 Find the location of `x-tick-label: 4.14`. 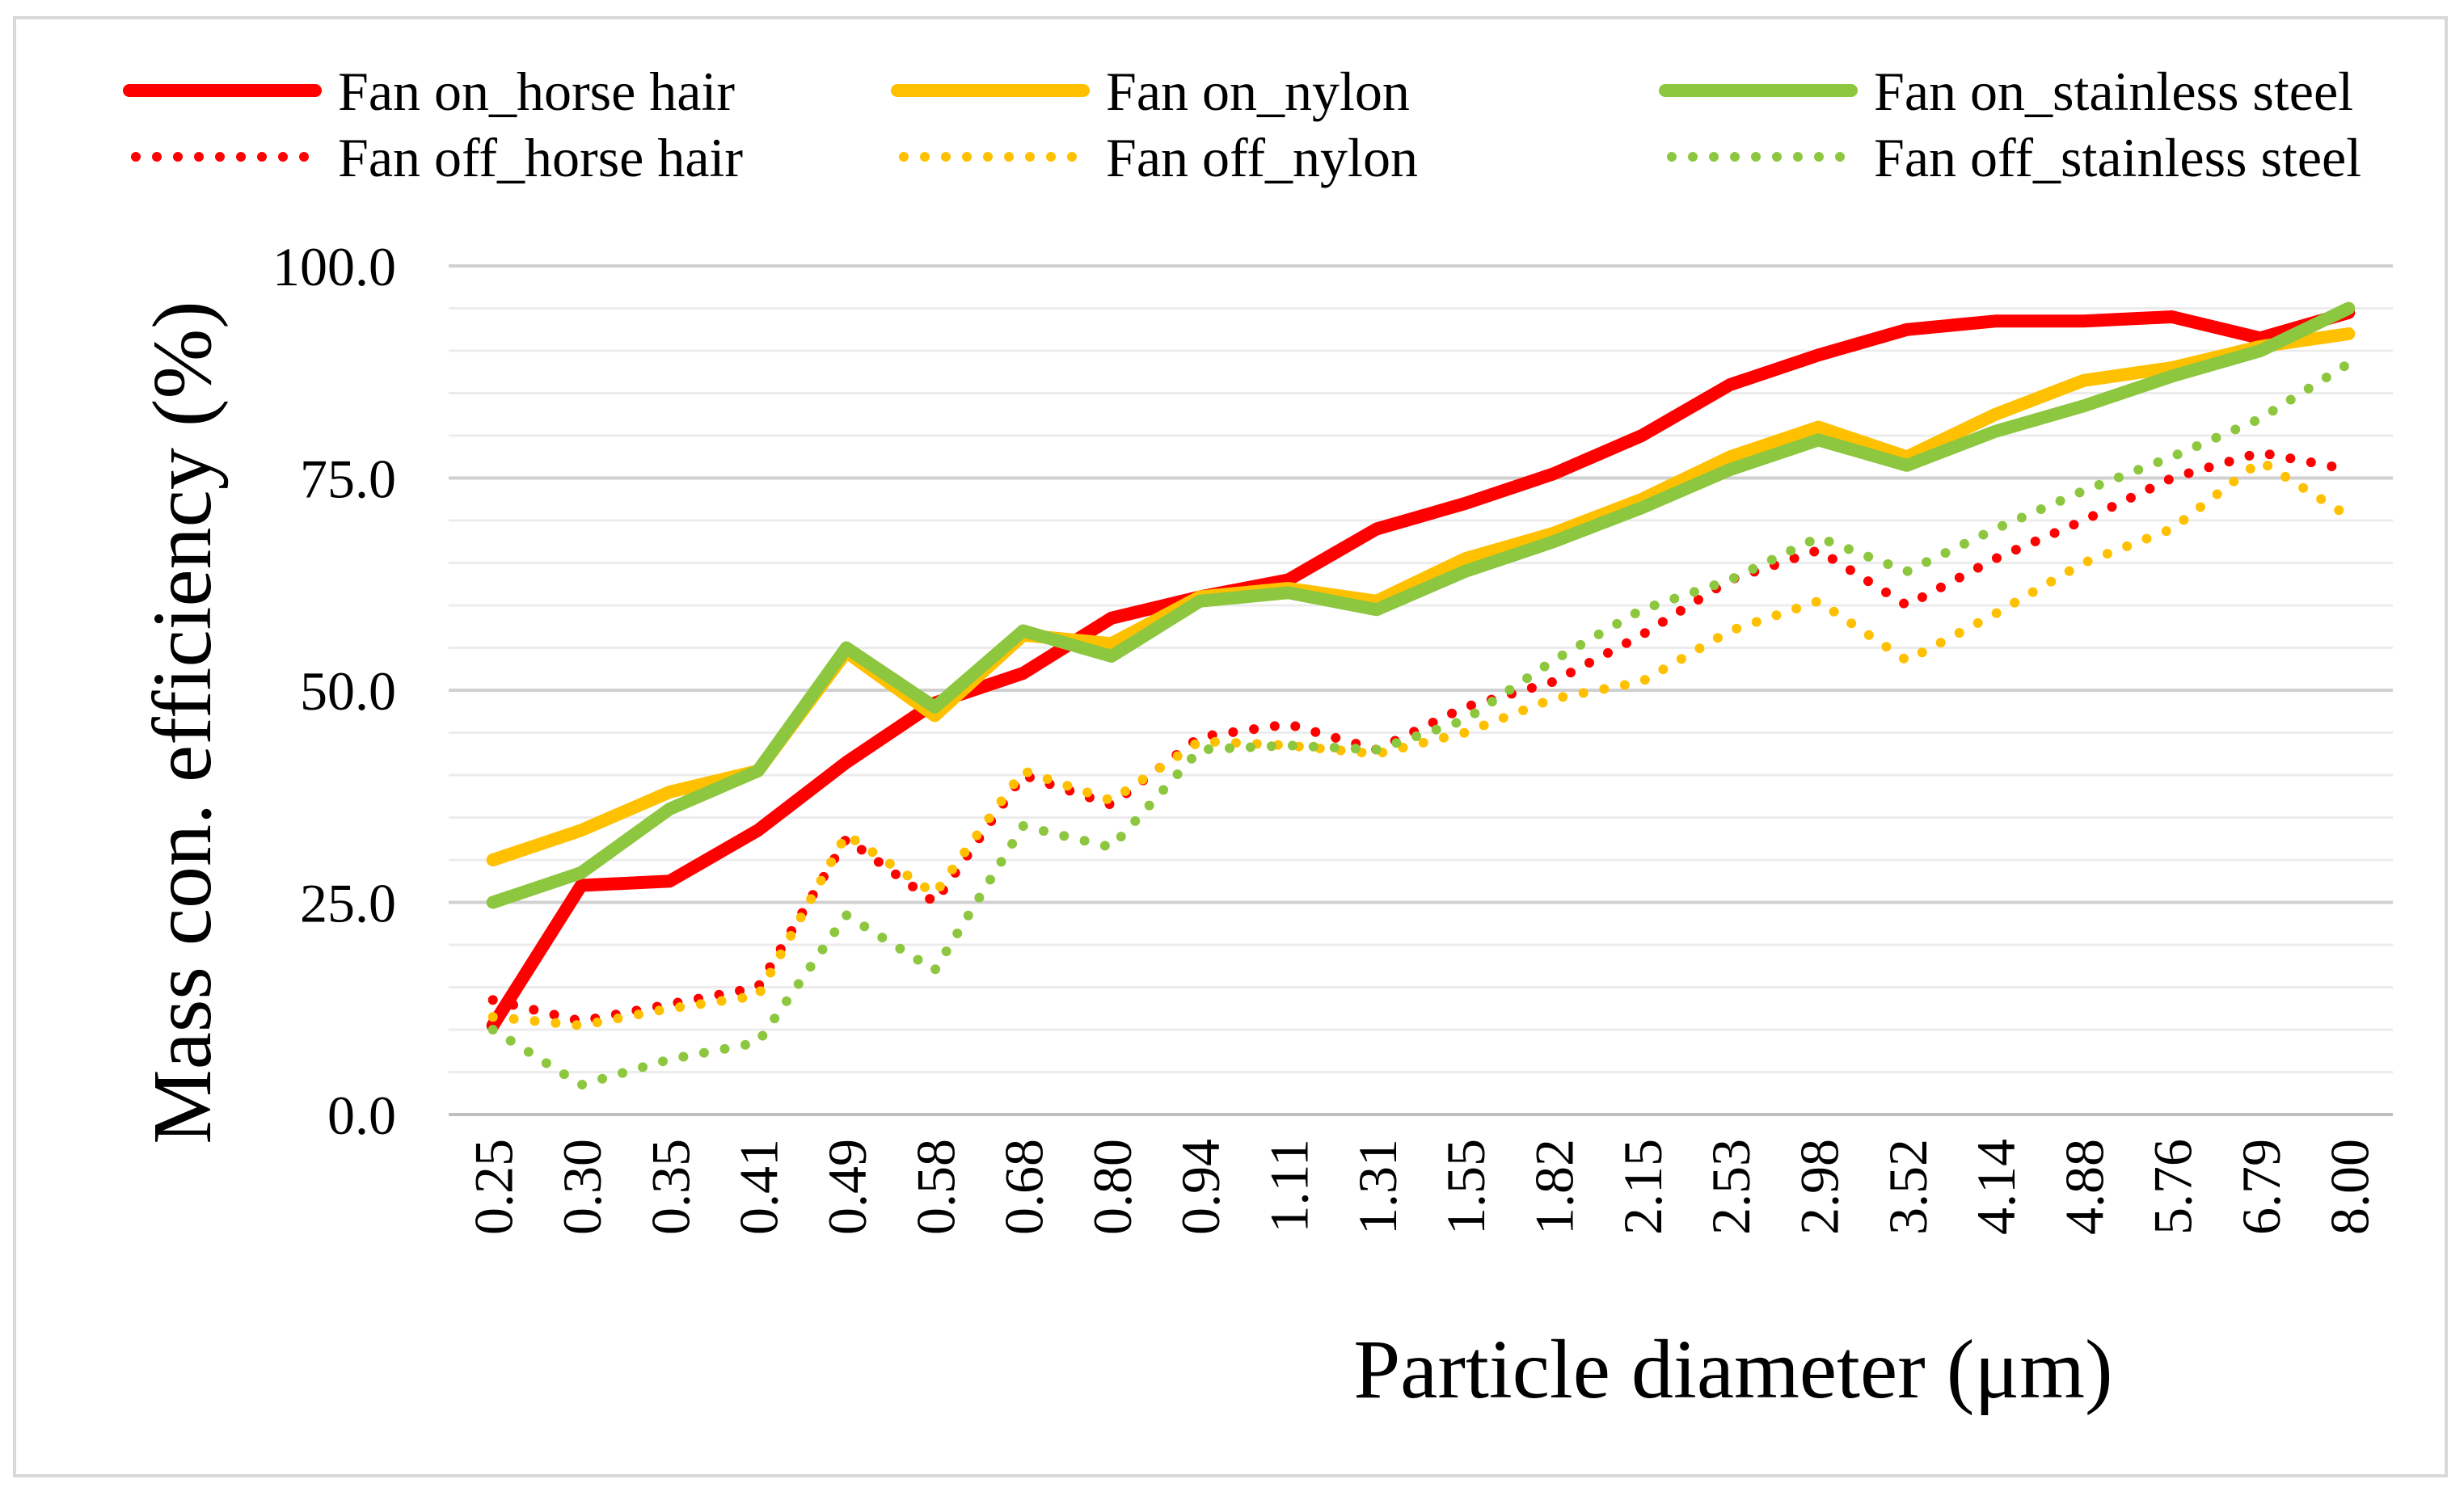

x-tick-label: 4.14 is located at coordinates (1996, 1187).